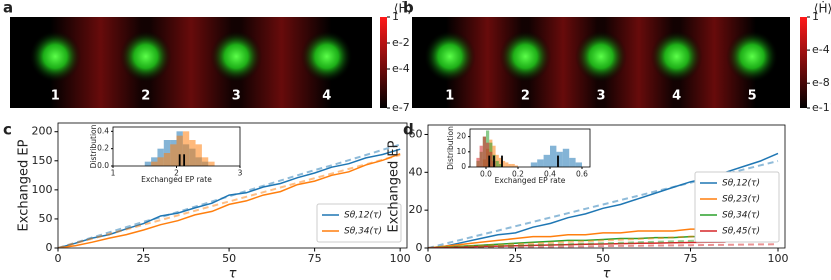 This screenshot has width=831, height=280. What do you see at coordinates (113, 172) in the screenshot?
I see `x-tick-label: 1` at bounding box center [113, 172].